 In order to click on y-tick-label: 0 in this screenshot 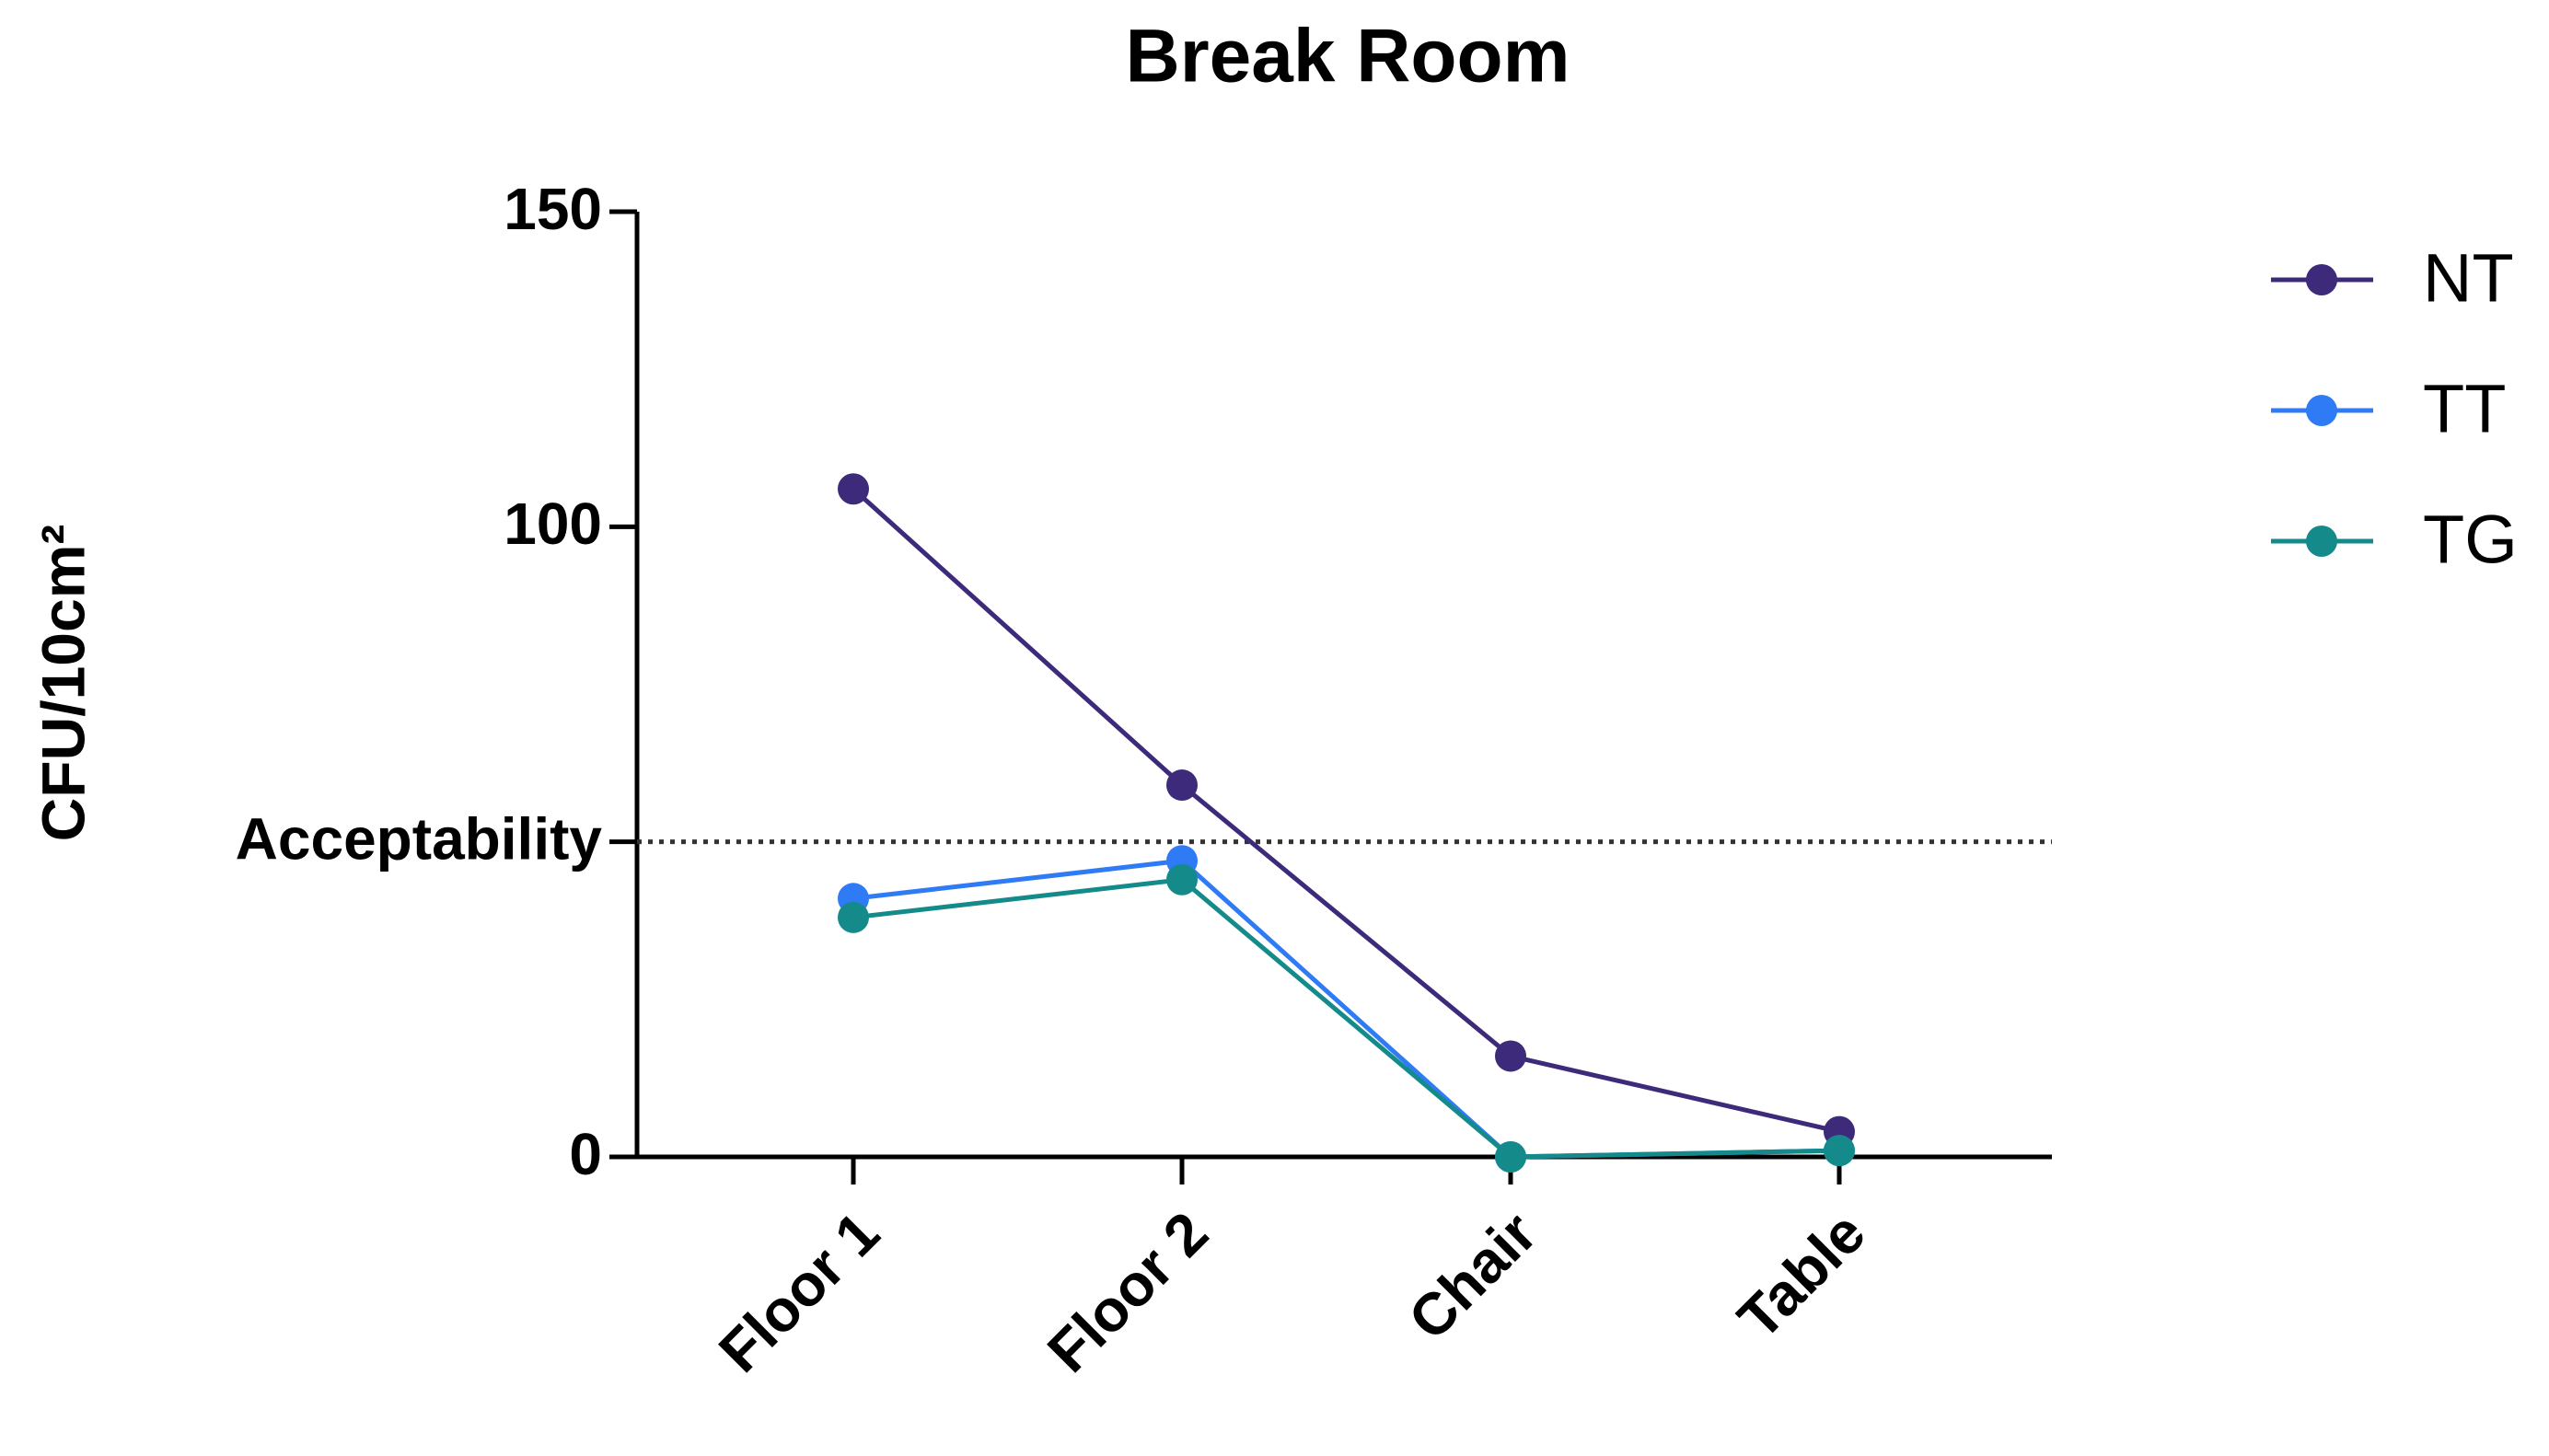, I will do `click(585, 1154)`.